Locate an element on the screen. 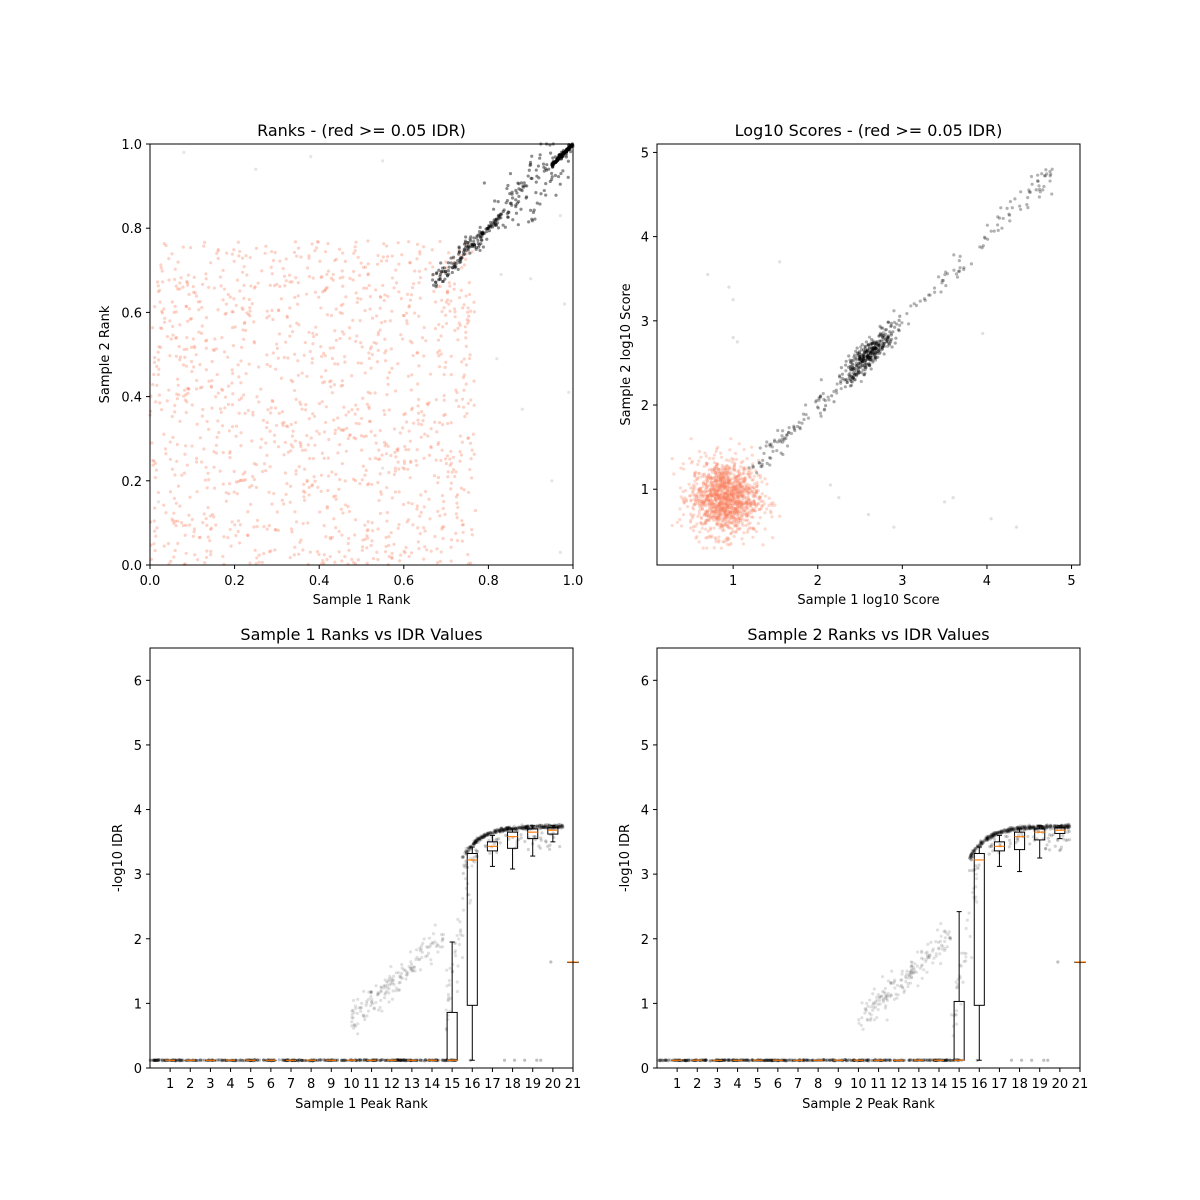  sample1-box is located at coordinates (472, 953).